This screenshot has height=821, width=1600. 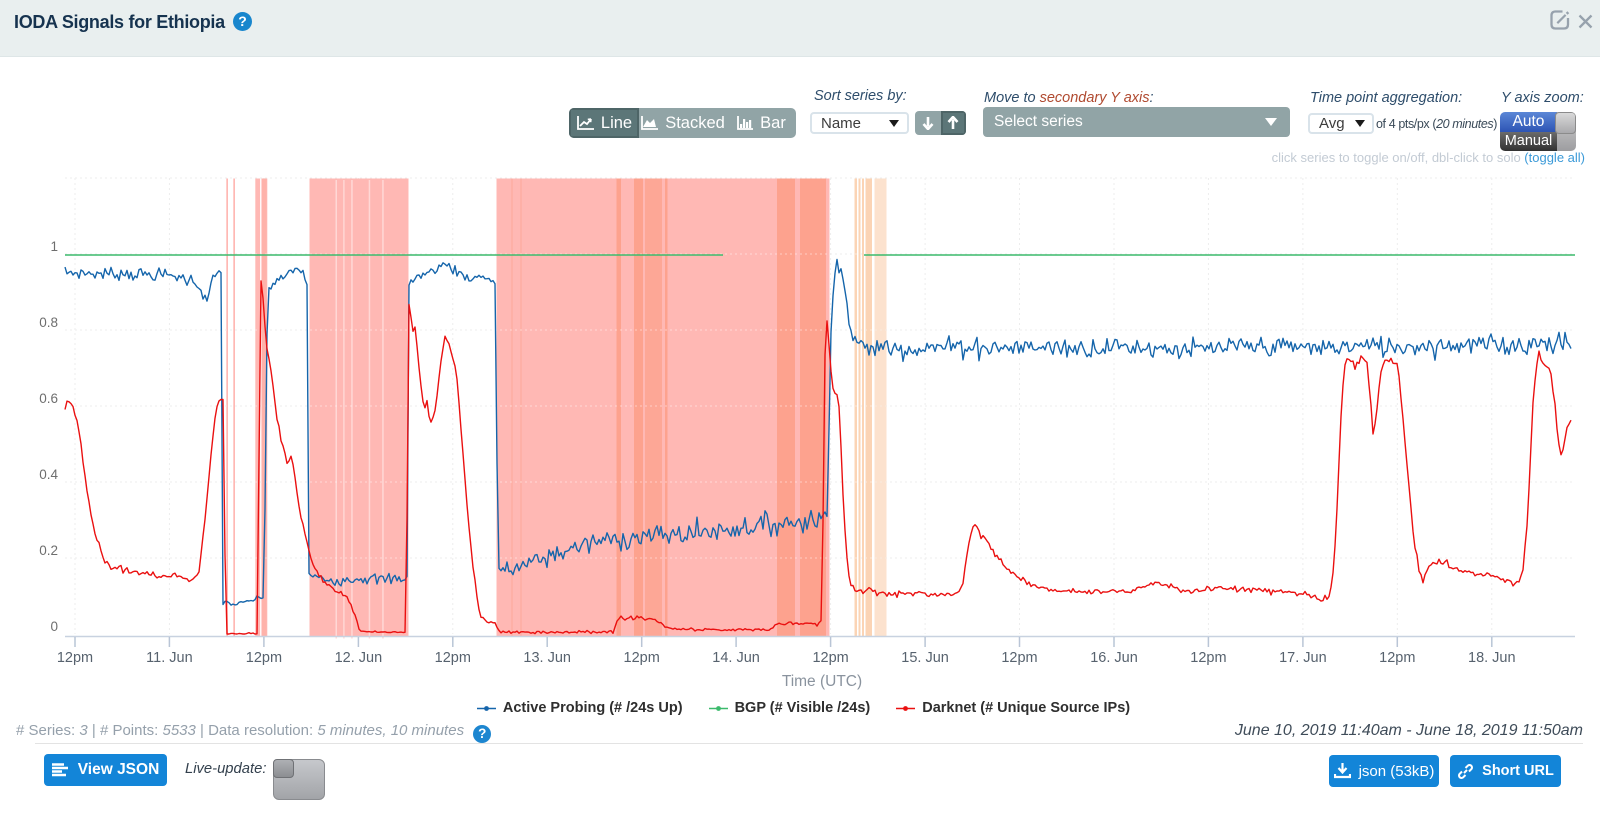 What do you see at coordinates (48, 474) in the screenshot?
I see `svg-text: 0.4` at bounding box center [48, 474].